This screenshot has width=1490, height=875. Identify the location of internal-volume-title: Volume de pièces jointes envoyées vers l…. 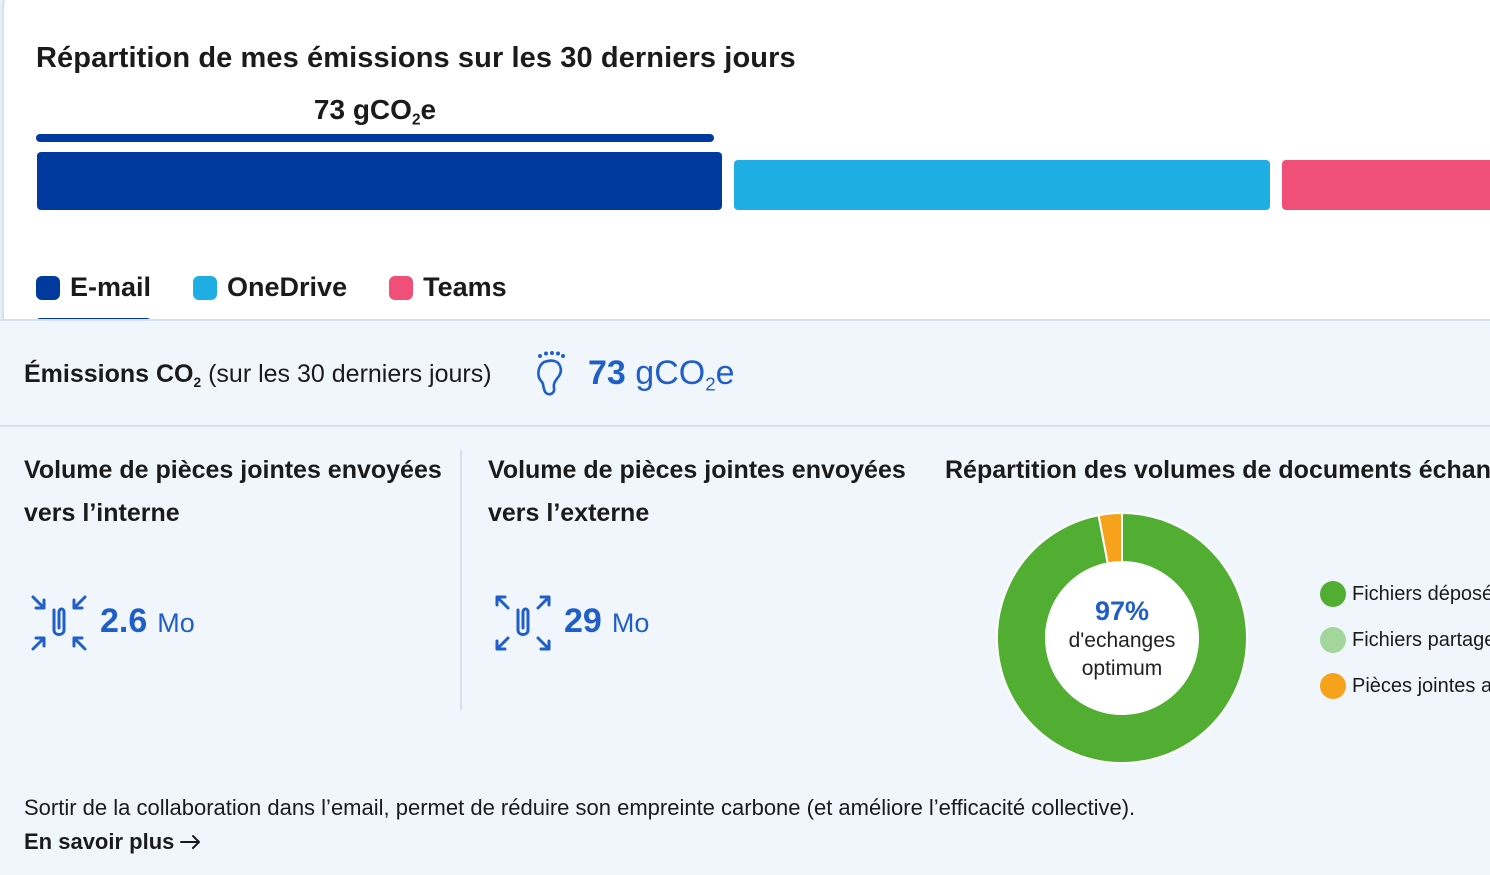
(233, 491).